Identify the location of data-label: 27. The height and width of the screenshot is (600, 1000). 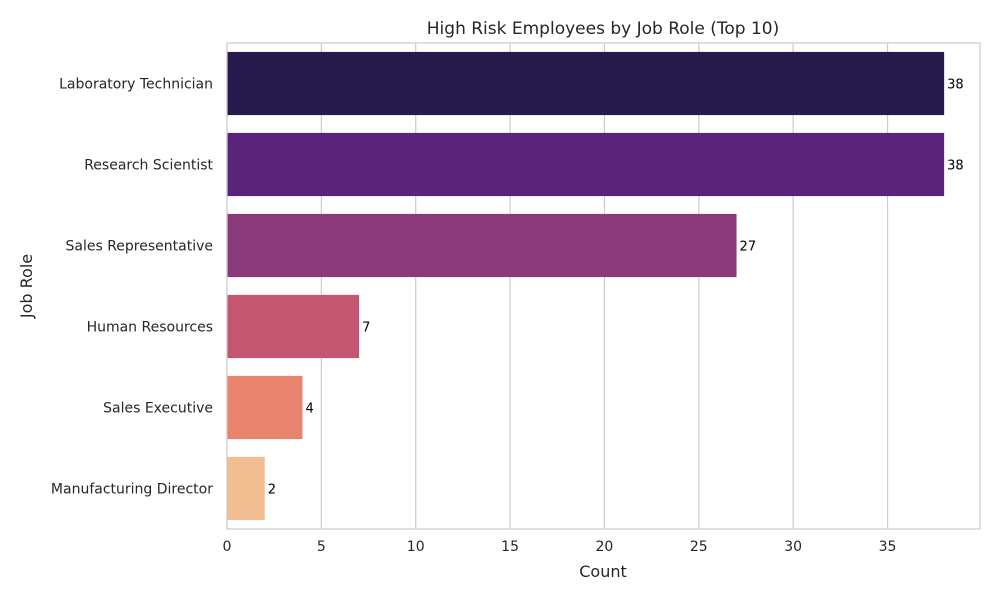
(748, 247).